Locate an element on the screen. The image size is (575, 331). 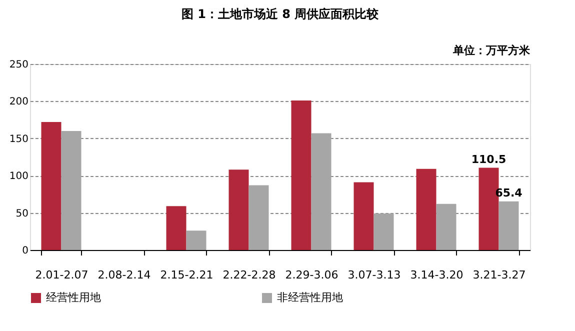
x-tick-label: 2.08-2.14 is located at coordinates (124, 275).